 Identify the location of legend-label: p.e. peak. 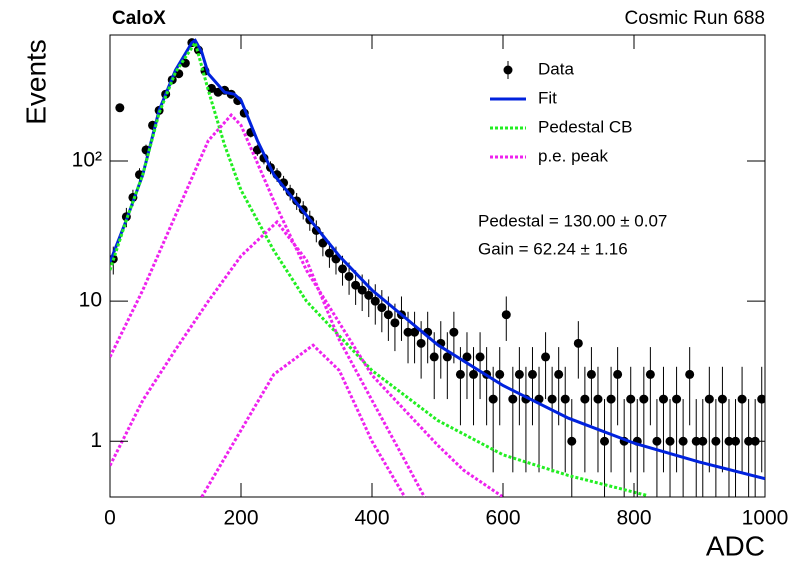
(573, 155).